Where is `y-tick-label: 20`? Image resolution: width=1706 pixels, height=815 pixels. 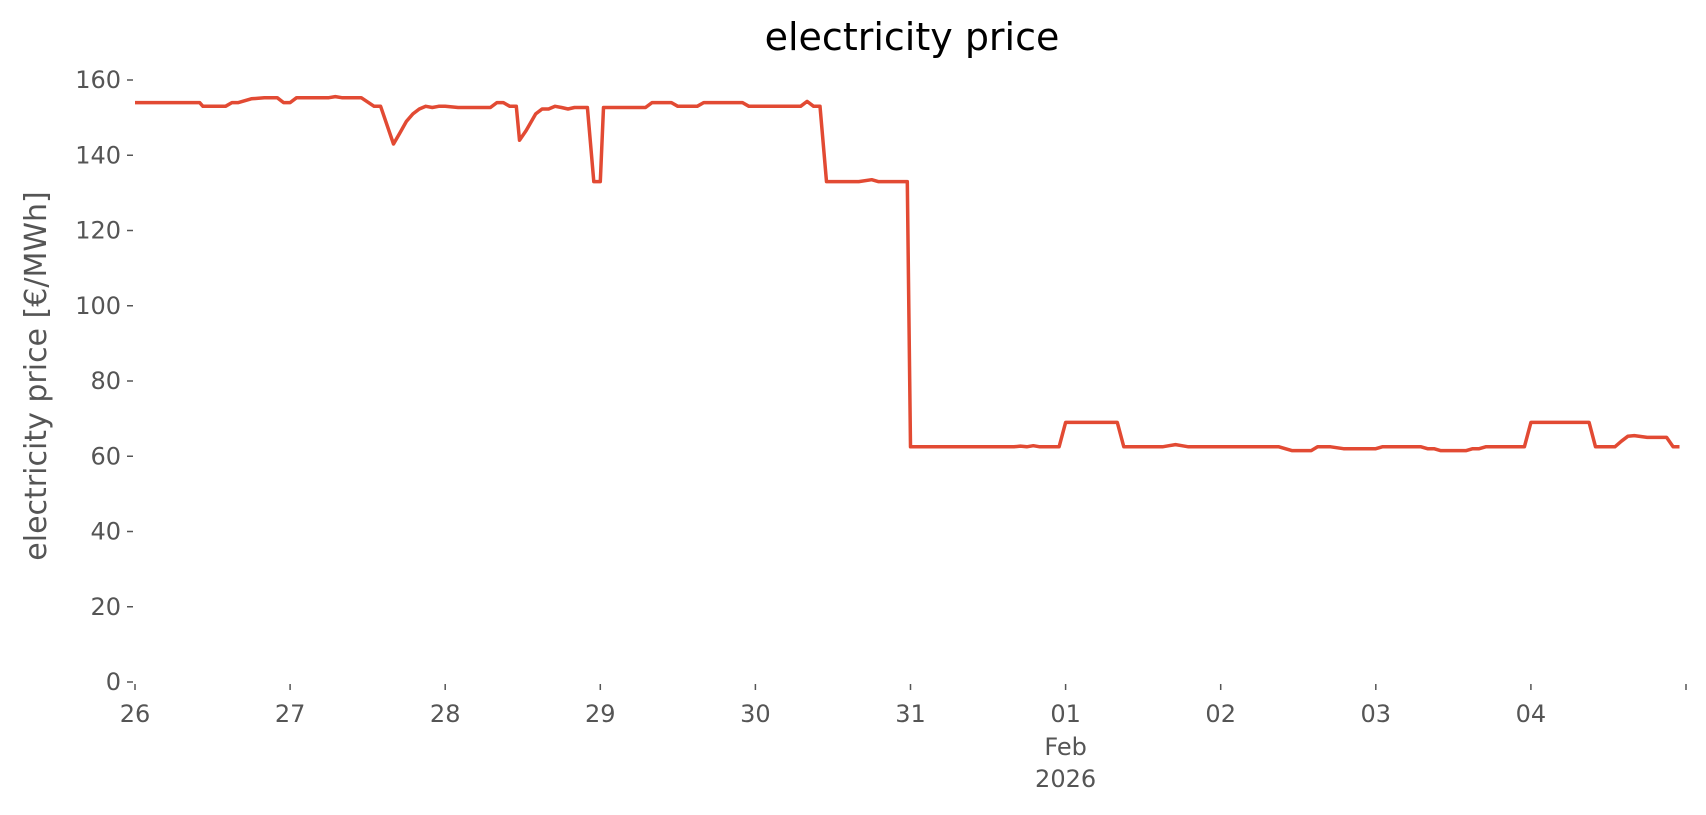 y-tick-label: 20 is located at coordinates (105, 607).